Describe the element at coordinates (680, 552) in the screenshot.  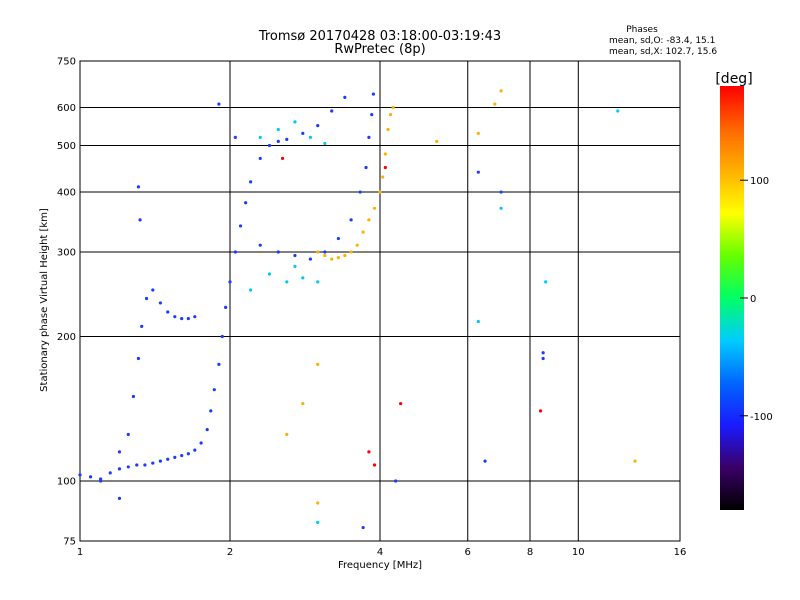
I see `x-tick-label: 16` at that location.